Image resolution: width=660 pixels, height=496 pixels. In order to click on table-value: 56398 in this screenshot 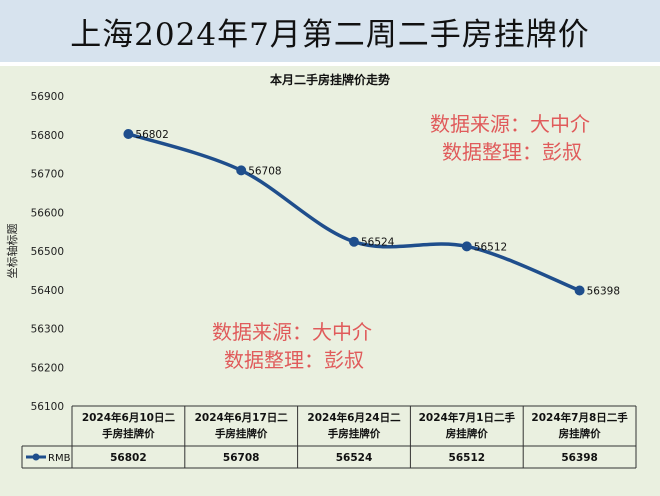, I will do `click(579, 458)`.